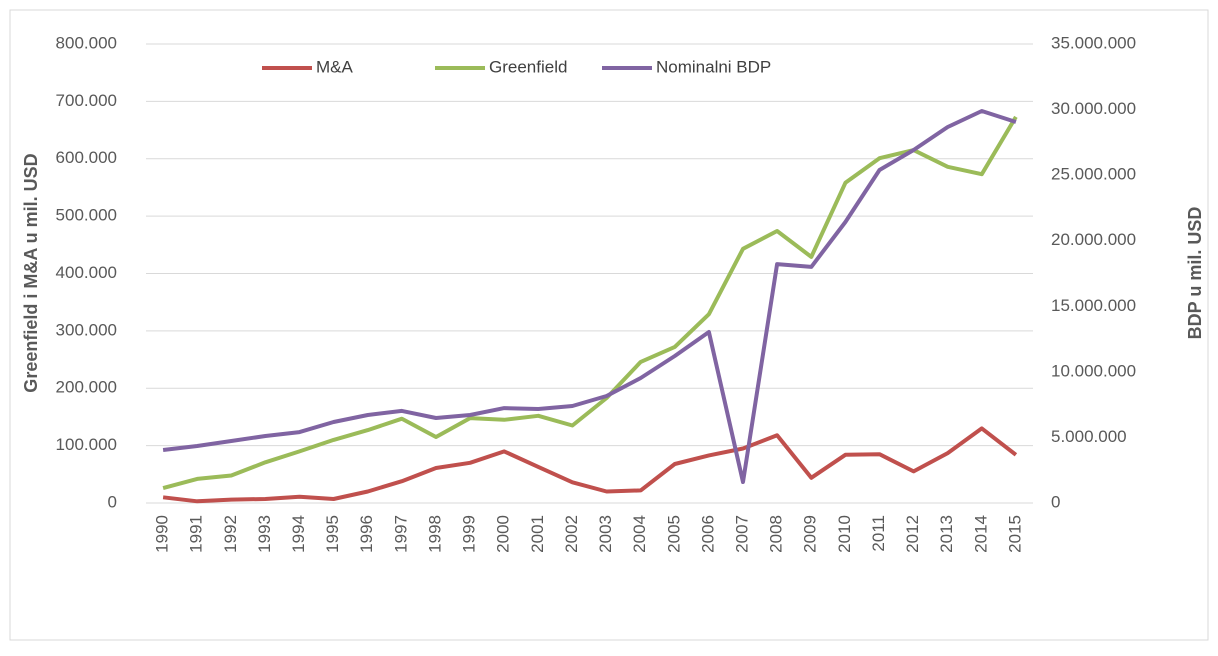 This screenshot has width=1218, height=656. I want to click on x-tick-label: 2009, so click(810, 534).